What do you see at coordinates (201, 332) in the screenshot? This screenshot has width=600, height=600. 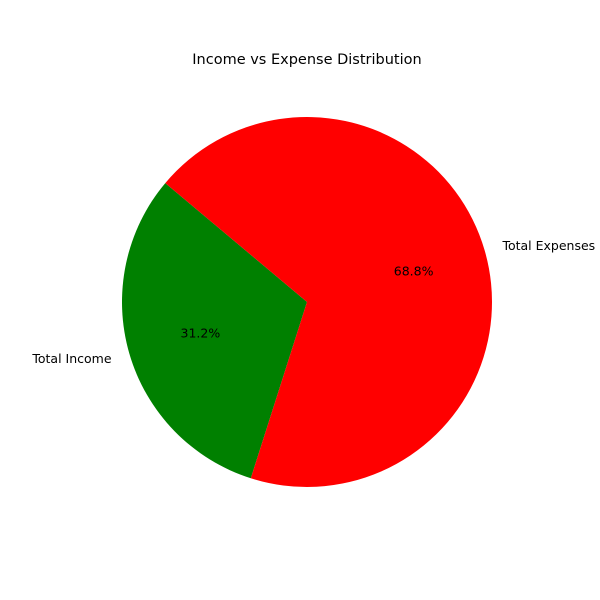 I see `slice-percentage-label: 31.2%` at bounding box center [201, 332].